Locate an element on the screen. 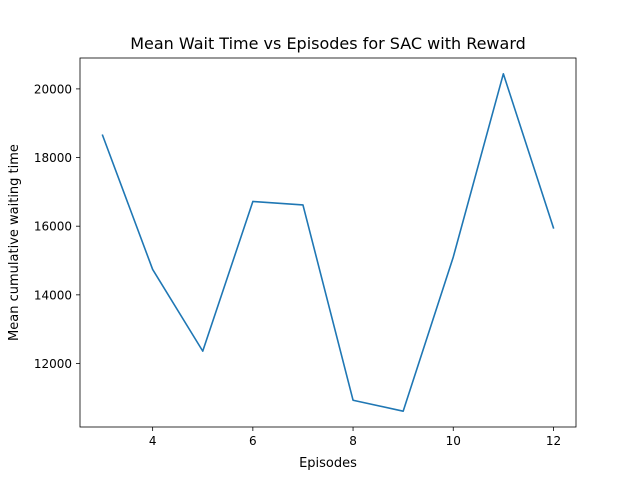  x-tick-label: 12 is located at coordinates (553, 441).